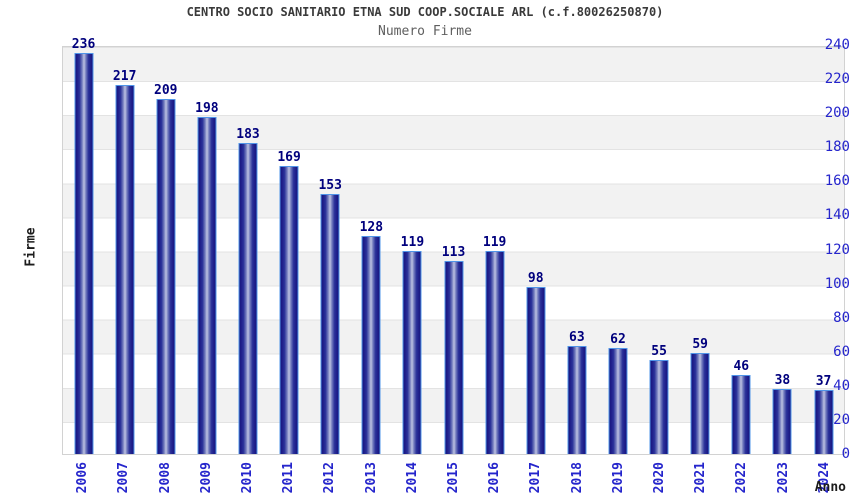  Describe the element at coordinates (495, 352) in the screenshot. I see `bar-2016` at that location.